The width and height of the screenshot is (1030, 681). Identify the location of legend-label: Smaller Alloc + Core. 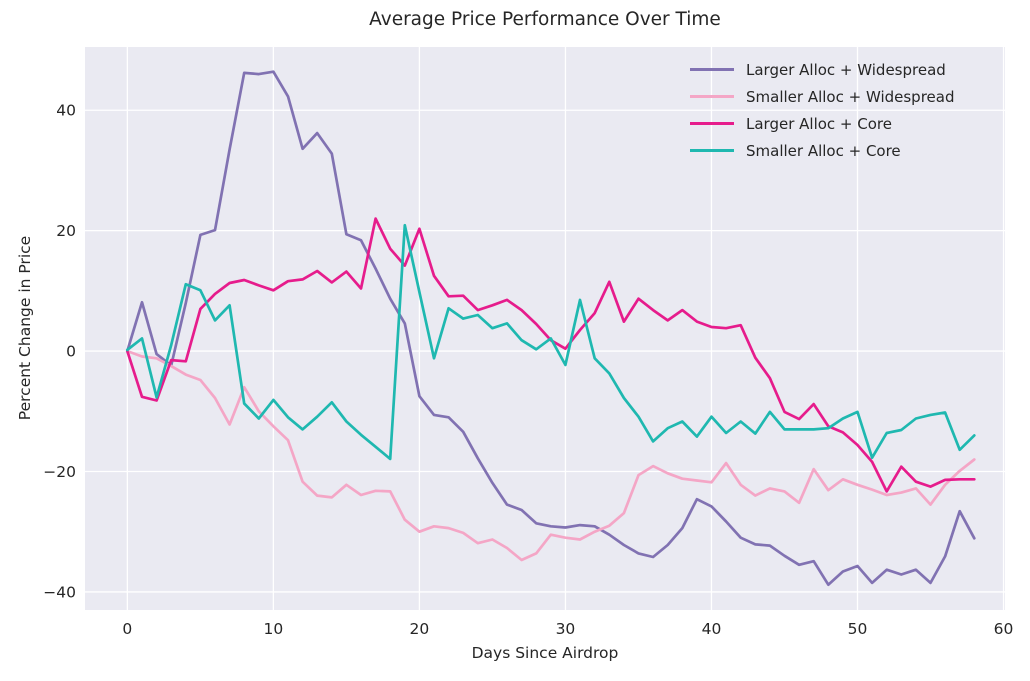
(823, 150).